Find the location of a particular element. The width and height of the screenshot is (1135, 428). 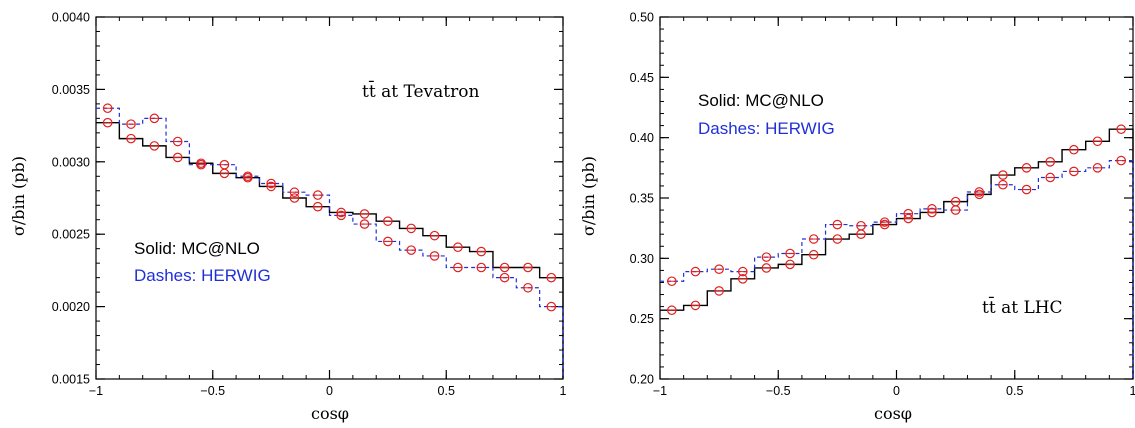

y-tick-label: 0.25 is located at coordinates (642, 319).